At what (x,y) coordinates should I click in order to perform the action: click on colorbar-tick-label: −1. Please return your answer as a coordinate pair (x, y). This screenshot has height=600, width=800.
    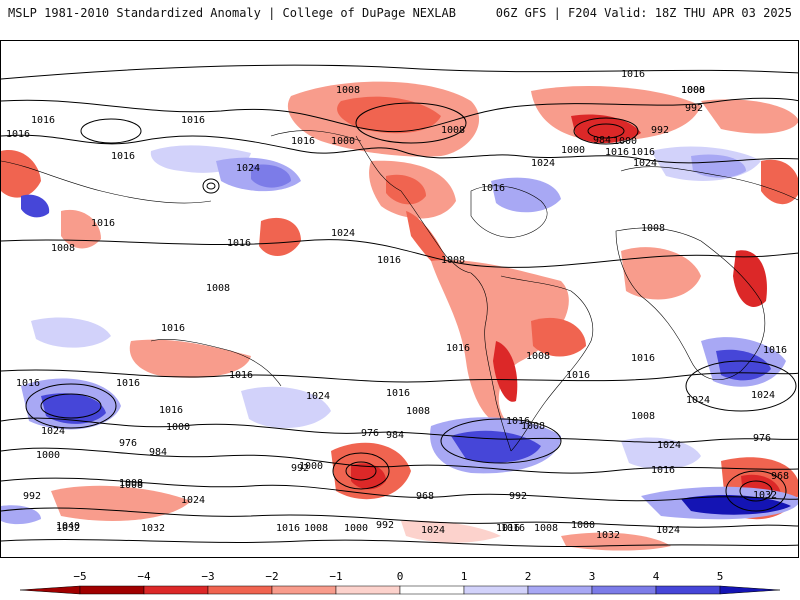
    Looking at the image, I should click on (335, 576).